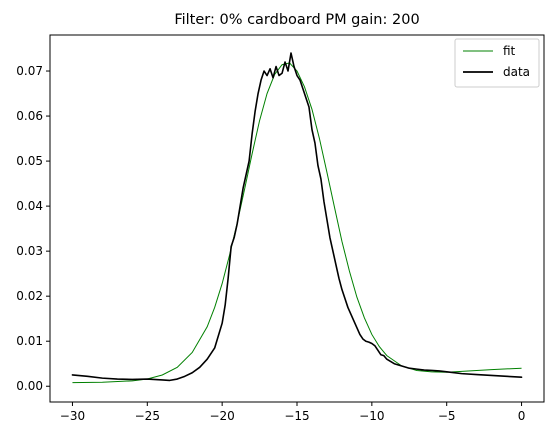 This screenshot has width=559, height=435. Describe the element at coordinates (516, 72) in the screenshot. I see `legend-data-label: data` at that location.